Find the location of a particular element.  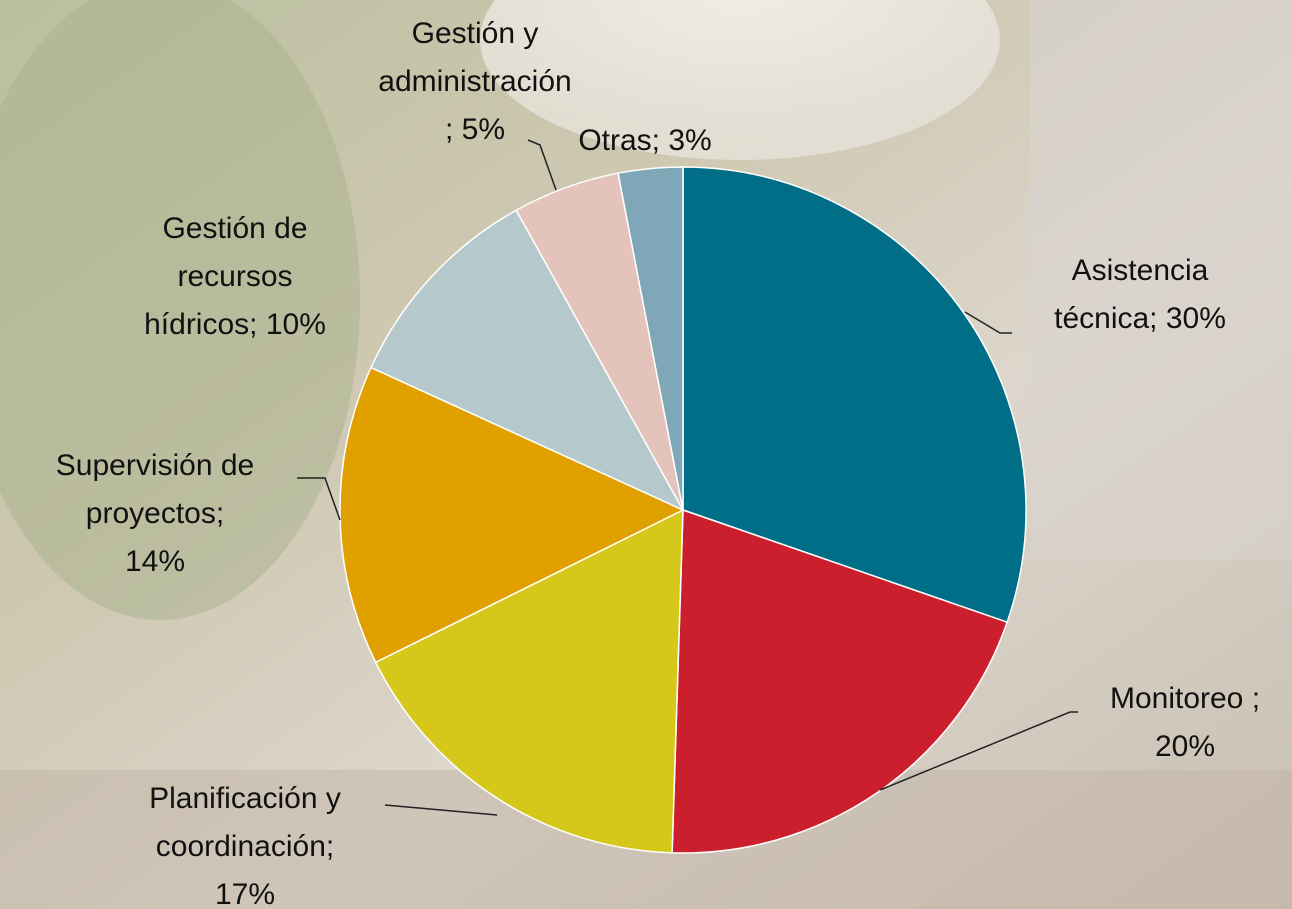

data-label-line: Gestión y is located at coordinates (475, 33).